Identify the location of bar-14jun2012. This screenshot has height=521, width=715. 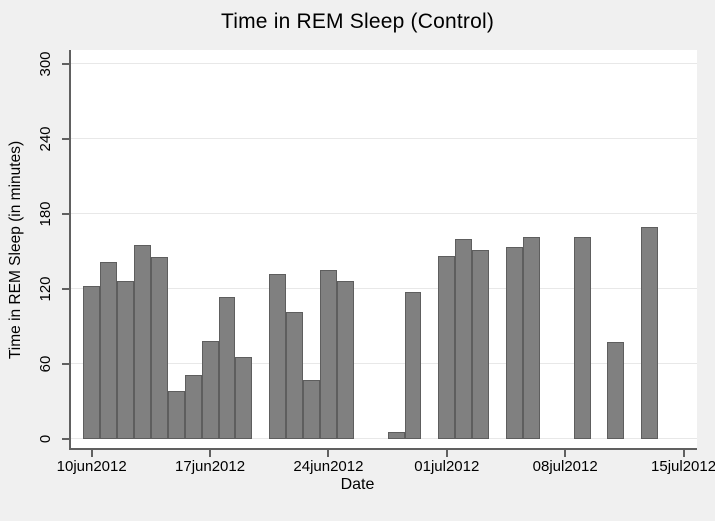
(159, 348).